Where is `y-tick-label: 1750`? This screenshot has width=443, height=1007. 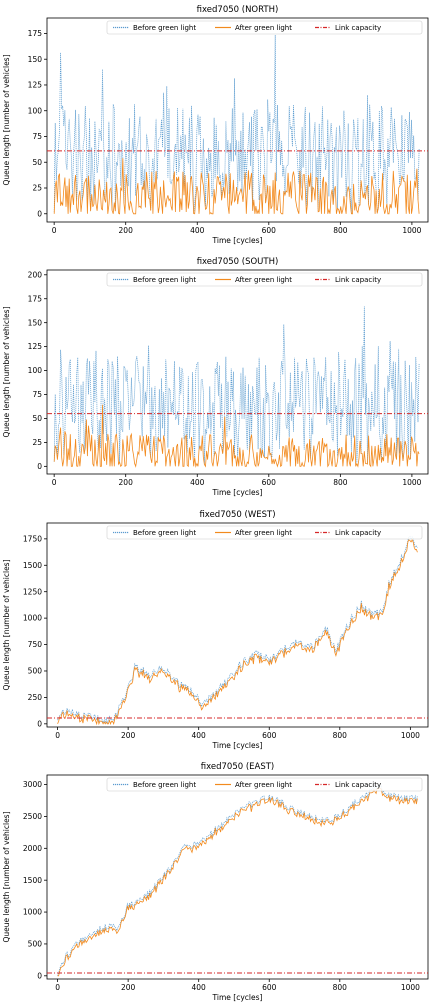
y-tick-label: 1750 is located at coordinates (32, 538).